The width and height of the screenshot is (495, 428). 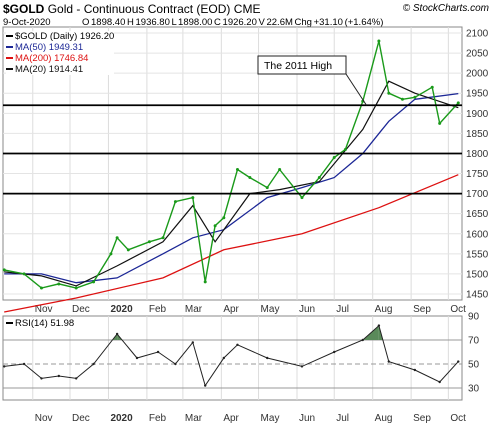 What do you see at coordinates (270, 418) in the screenshot?
I see `rsi-x-tick-label: May` at bounding box center [270, 418].